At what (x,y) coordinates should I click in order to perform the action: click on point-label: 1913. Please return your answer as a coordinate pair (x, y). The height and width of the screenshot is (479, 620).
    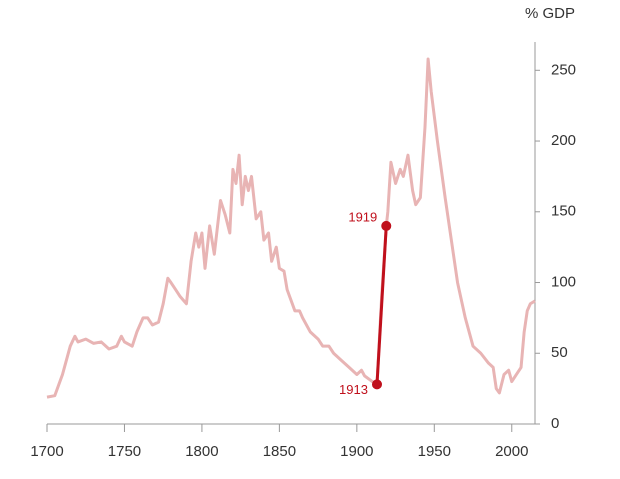
    Looking at the image, I should click on (353, 389).